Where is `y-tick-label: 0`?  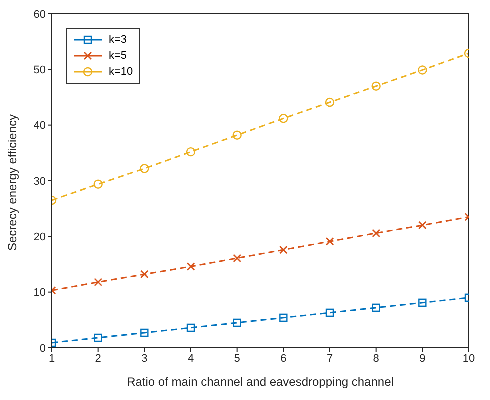
y-tick-label: 0 is located at coordinates (43, 348).